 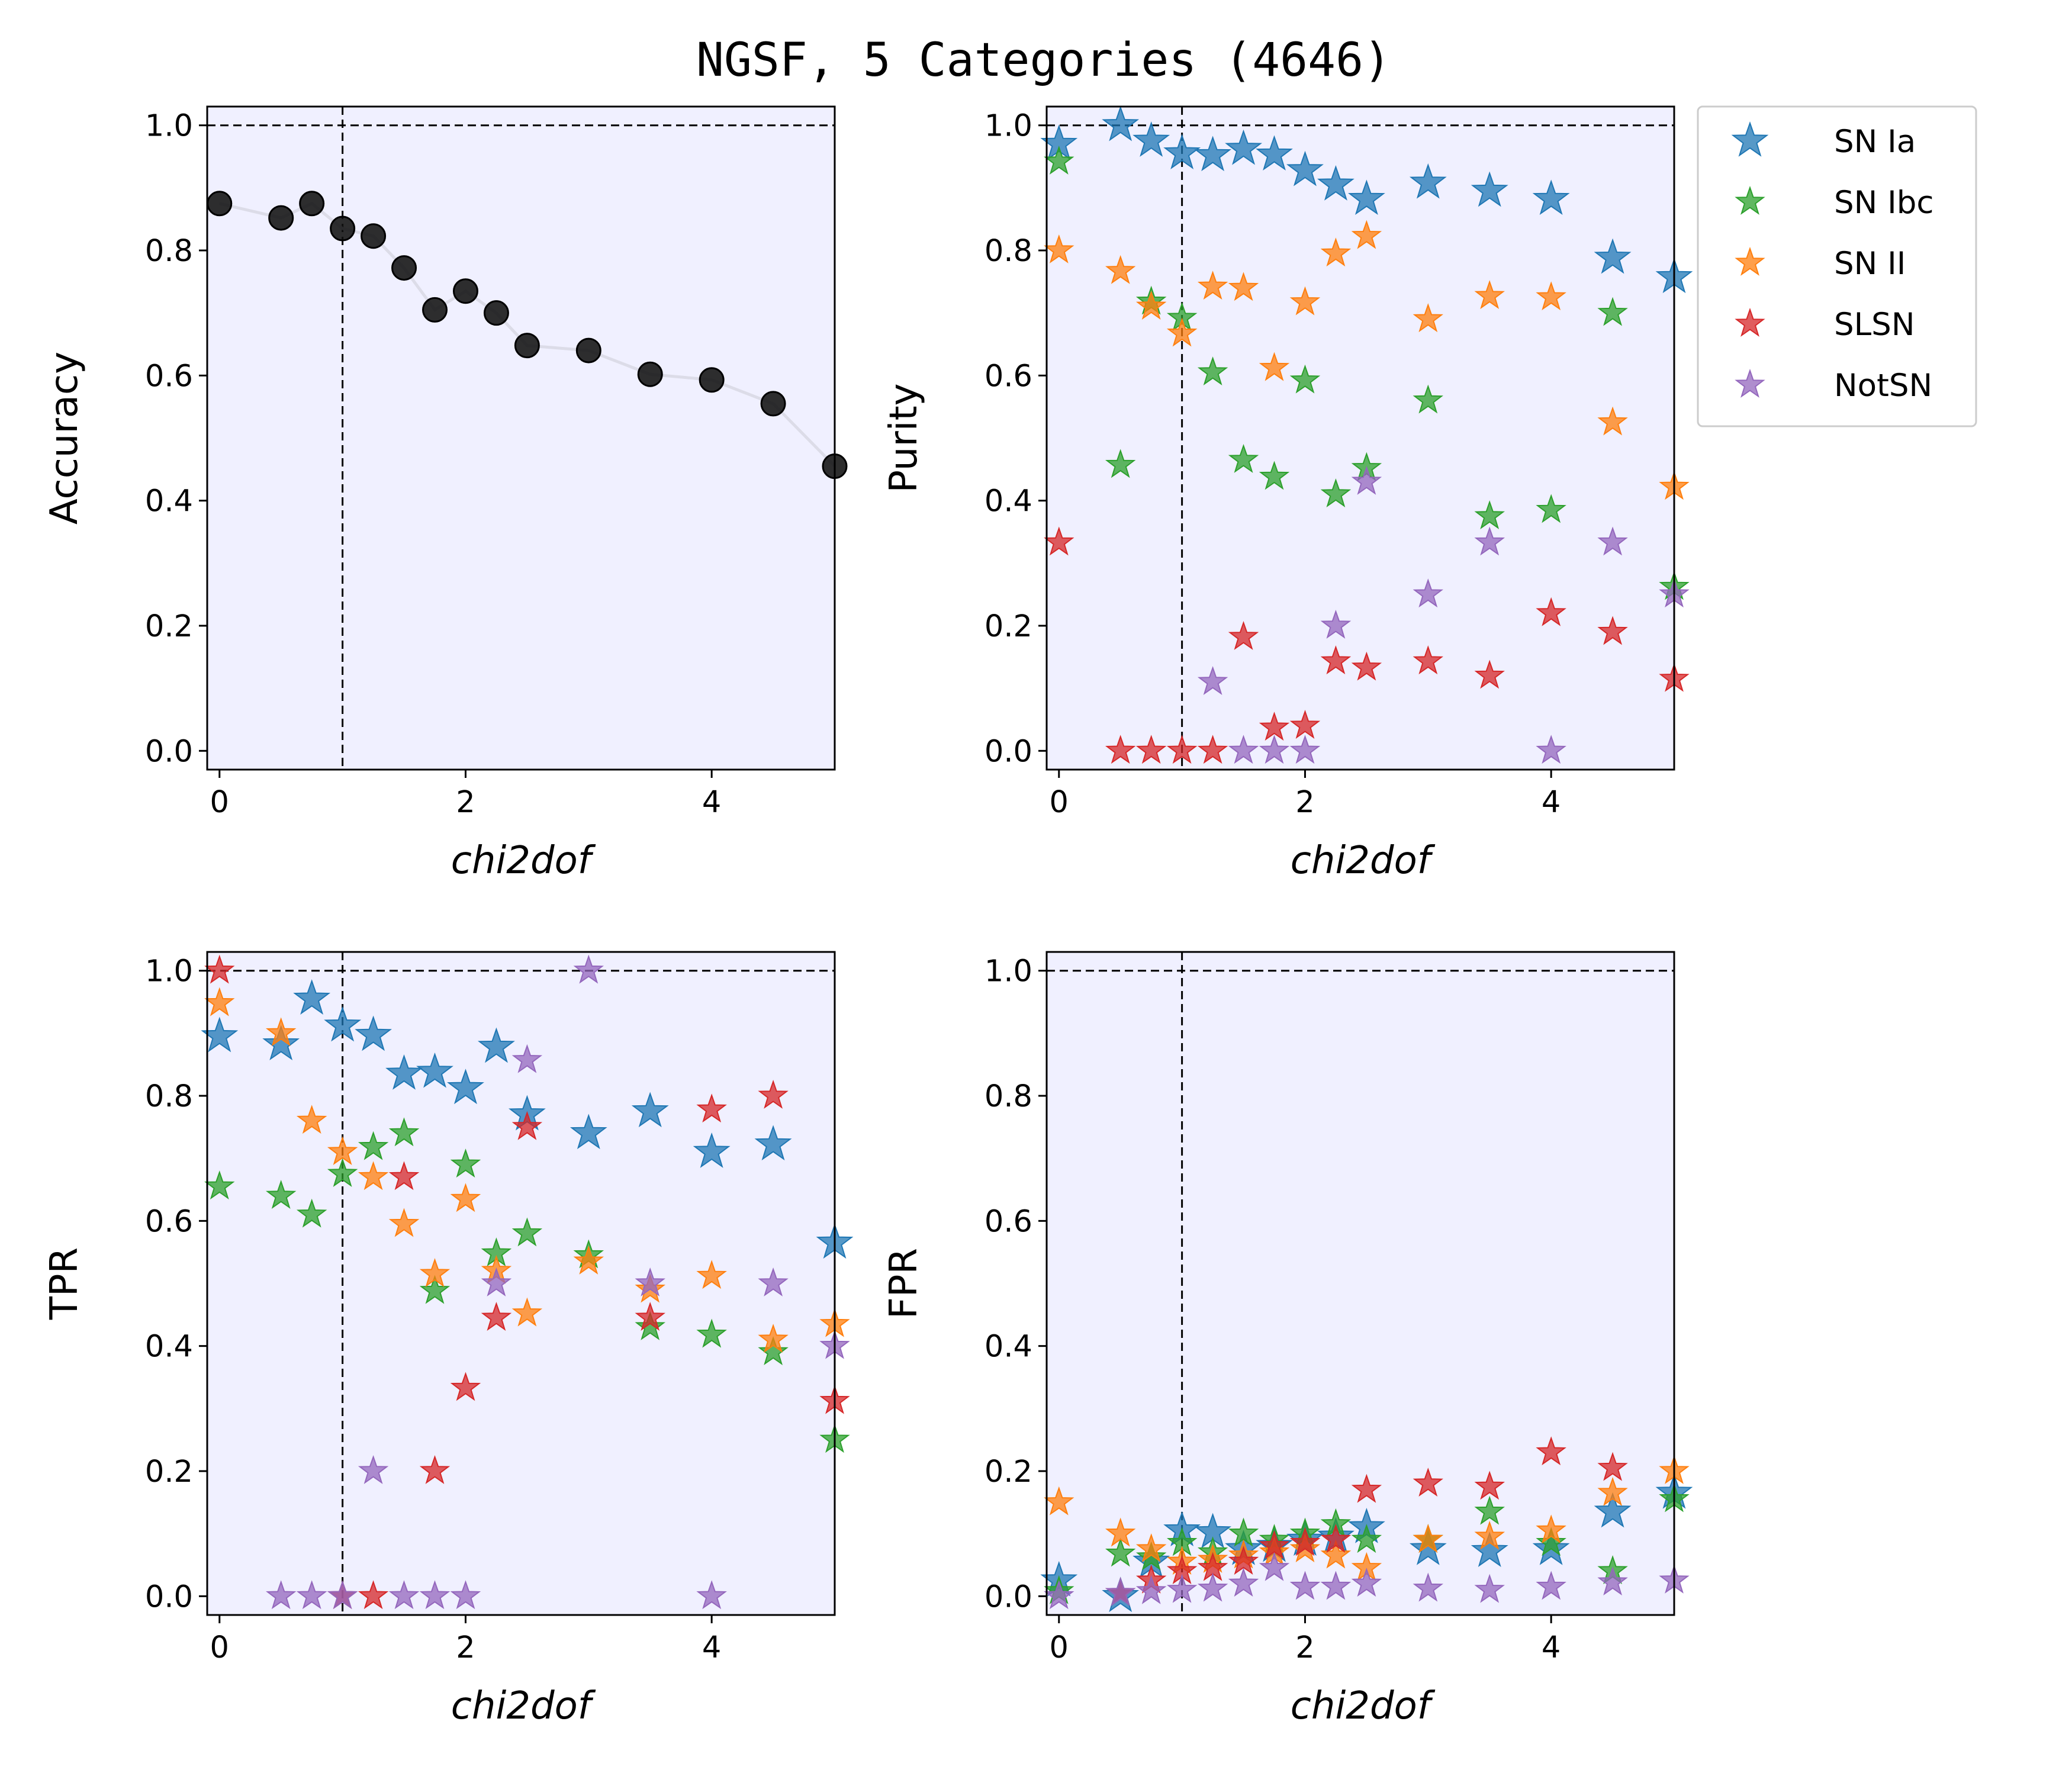 I want to click on legend-label-notsn: NotSN, so click(x=1883, y=386).